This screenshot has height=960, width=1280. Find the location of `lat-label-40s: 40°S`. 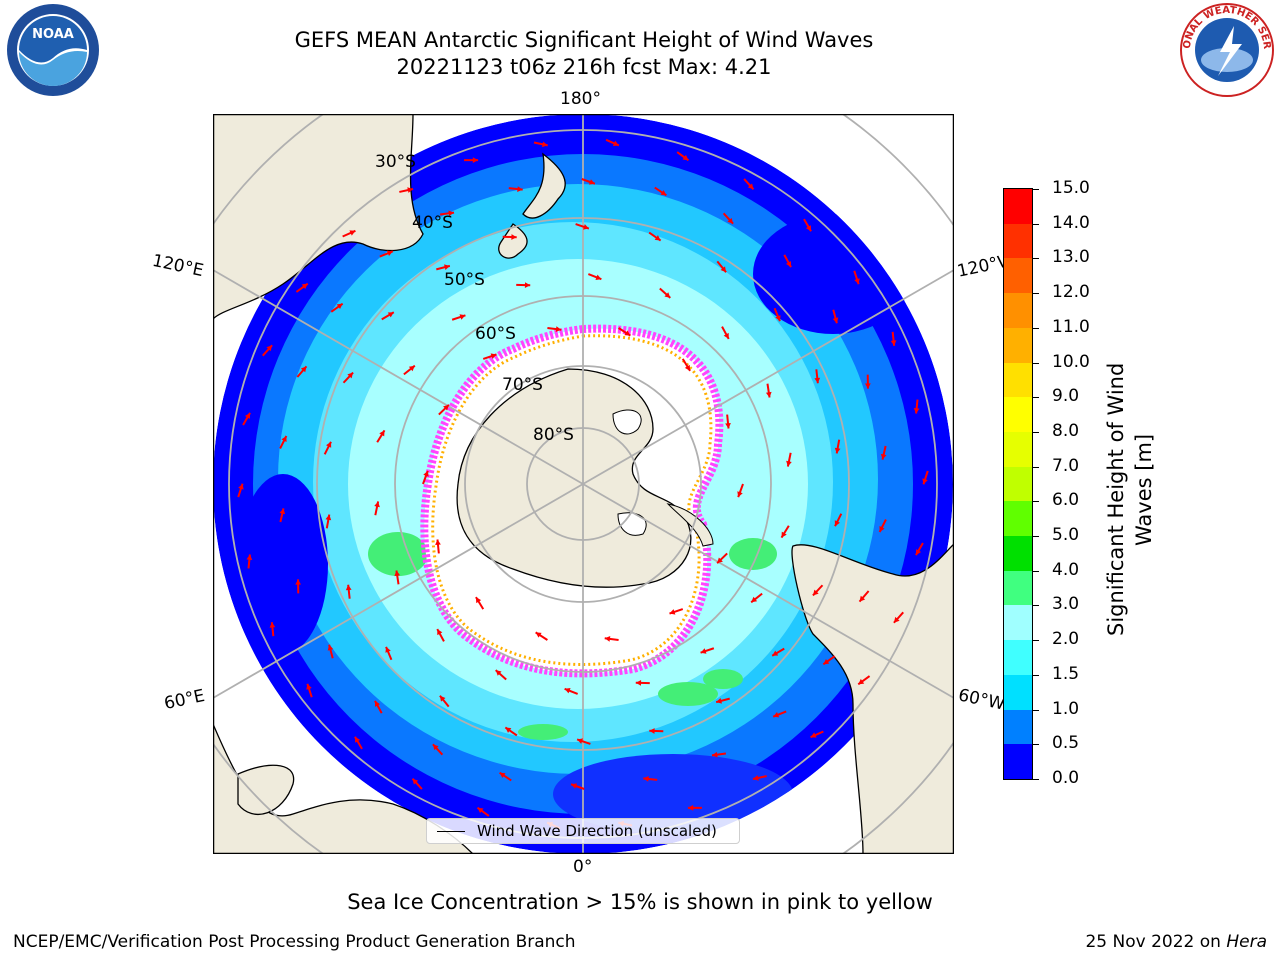

lat-label-40s: 40°S is located at coordinates (432, 223).